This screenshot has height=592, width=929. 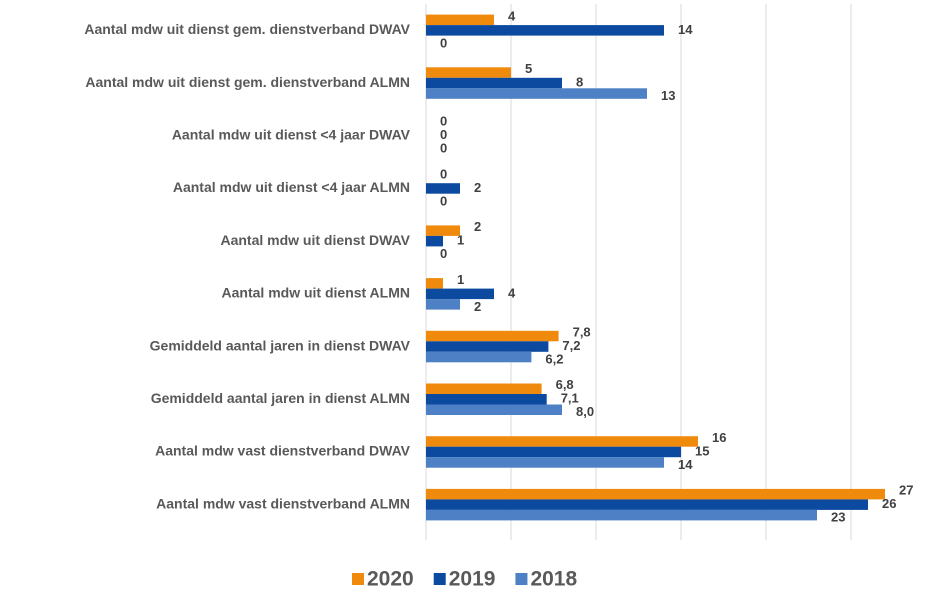 What do you see at coordinates (889, 503) in the screenshot?
I see `value-label: 26` at bounding box center [889, 503].